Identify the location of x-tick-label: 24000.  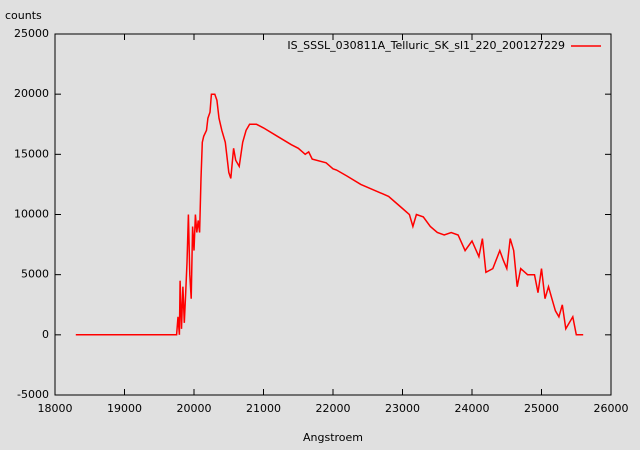
(472, 408).